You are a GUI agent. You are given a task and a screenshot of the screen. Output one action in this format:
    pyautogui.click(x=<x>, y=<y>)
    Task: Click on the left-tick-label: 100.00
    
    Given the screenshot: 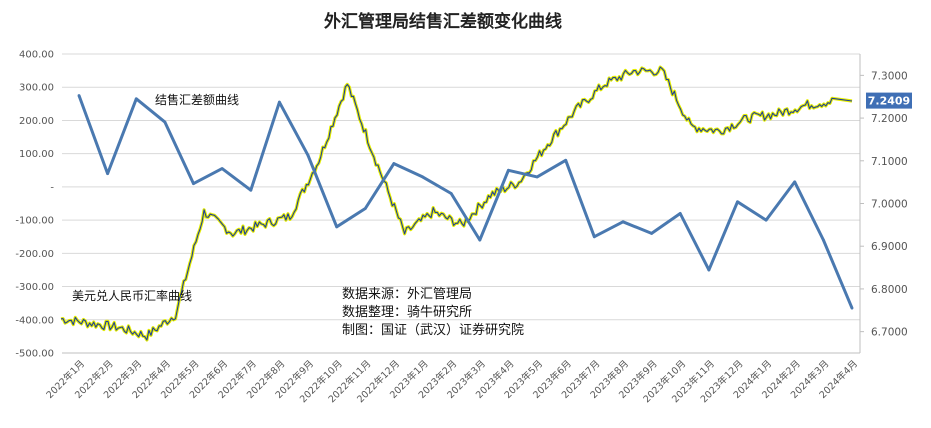 What is the action you would take?
    pyautogui.click(x=36, y=154)
    